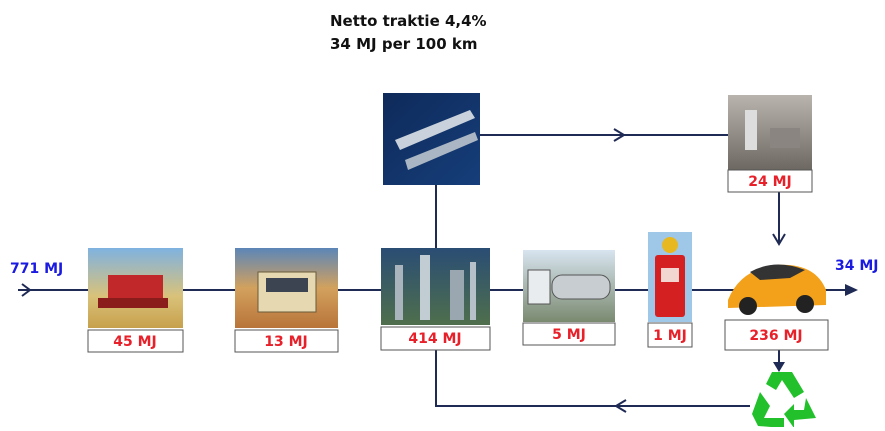 This screenshot has width=885, height=431. I want to click on output-label: 34 MJ, so click(857, 266).